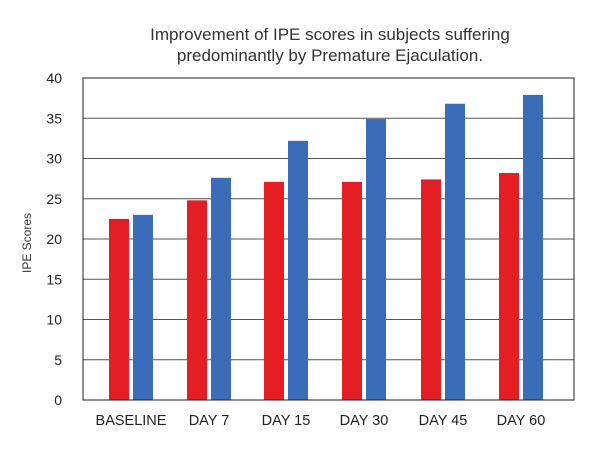  What do you see at coordinates (58, 400) in the screenshot?
I see `y-tick-label: 0` at bounding box center [58, 400].